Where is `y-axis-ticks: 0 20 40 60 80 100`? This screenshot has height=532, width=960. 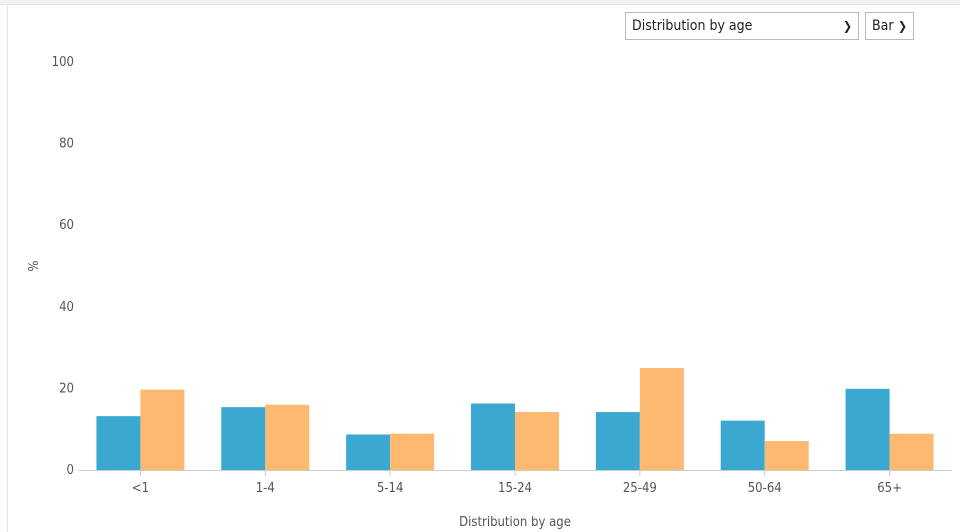
y-axis-ticks: 0 20 40 60 80 100 is located at coordinates (63, 266).